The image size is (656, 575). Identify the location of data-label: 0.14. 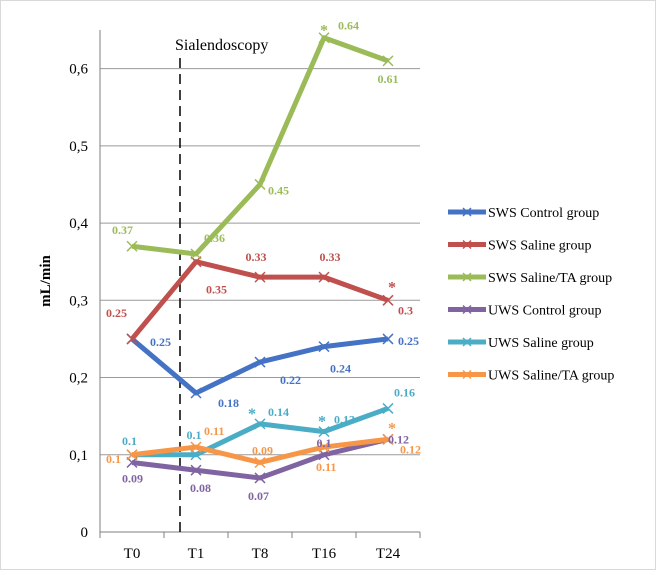
(278, 412).